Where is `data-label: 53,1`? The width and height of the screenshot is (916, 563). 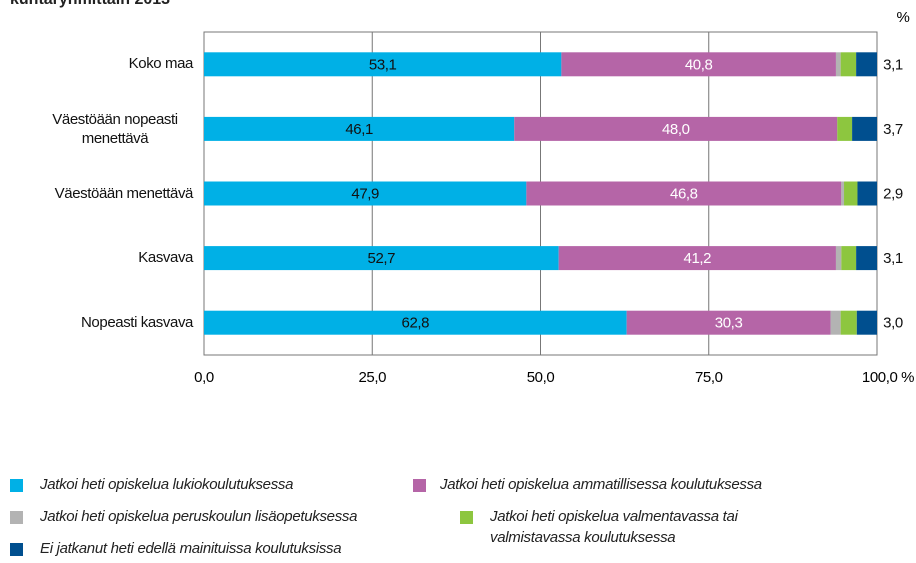 data-label: 53,1 is located at coordinates (383, 64).